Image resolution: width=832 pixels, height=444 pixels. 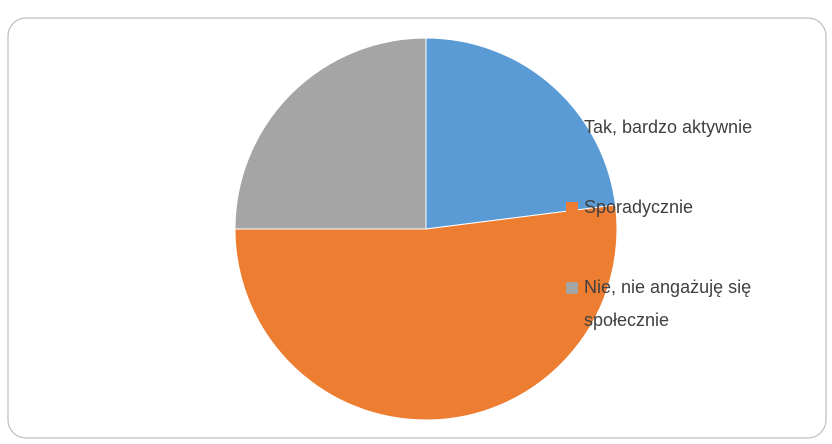 What do you see at coordinates (668, 127) in the screenshot?
I see `legend-label: Tak, bardzo aktywnie` at bounding box center [668, 127].